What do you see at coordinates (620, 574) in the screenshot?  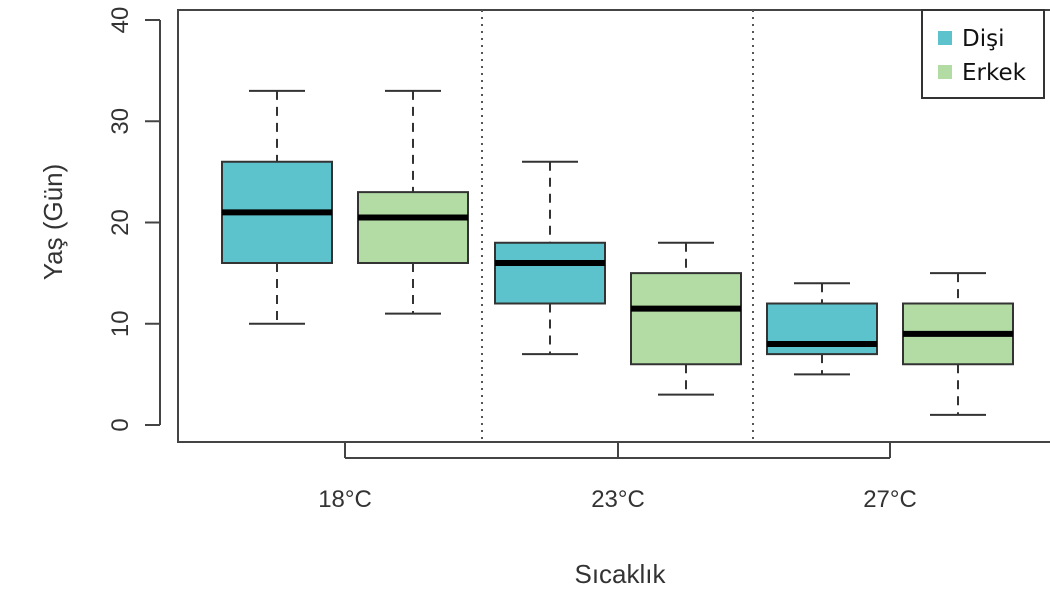 I see `x-axis-label: Sıcaklık` at bounding box center [620, 574].